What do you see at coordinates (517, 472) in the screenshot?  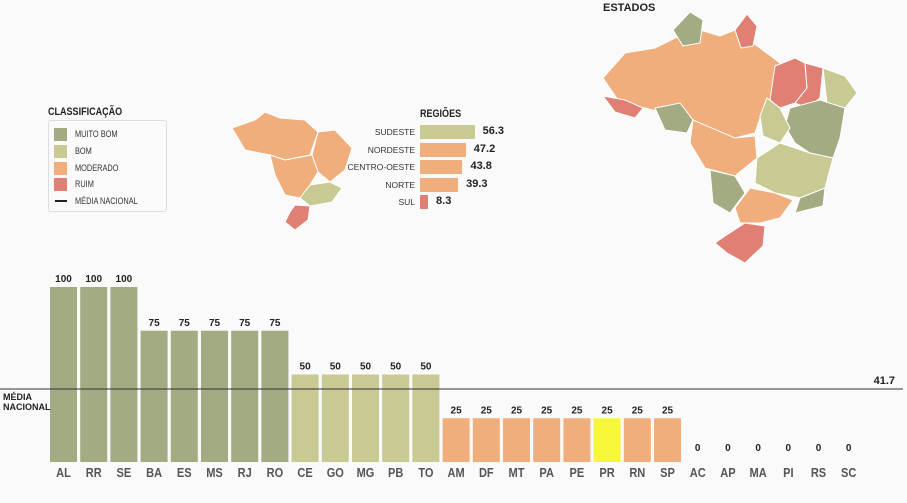 I see `tick-label: MT` at bounding box center [517, 472].